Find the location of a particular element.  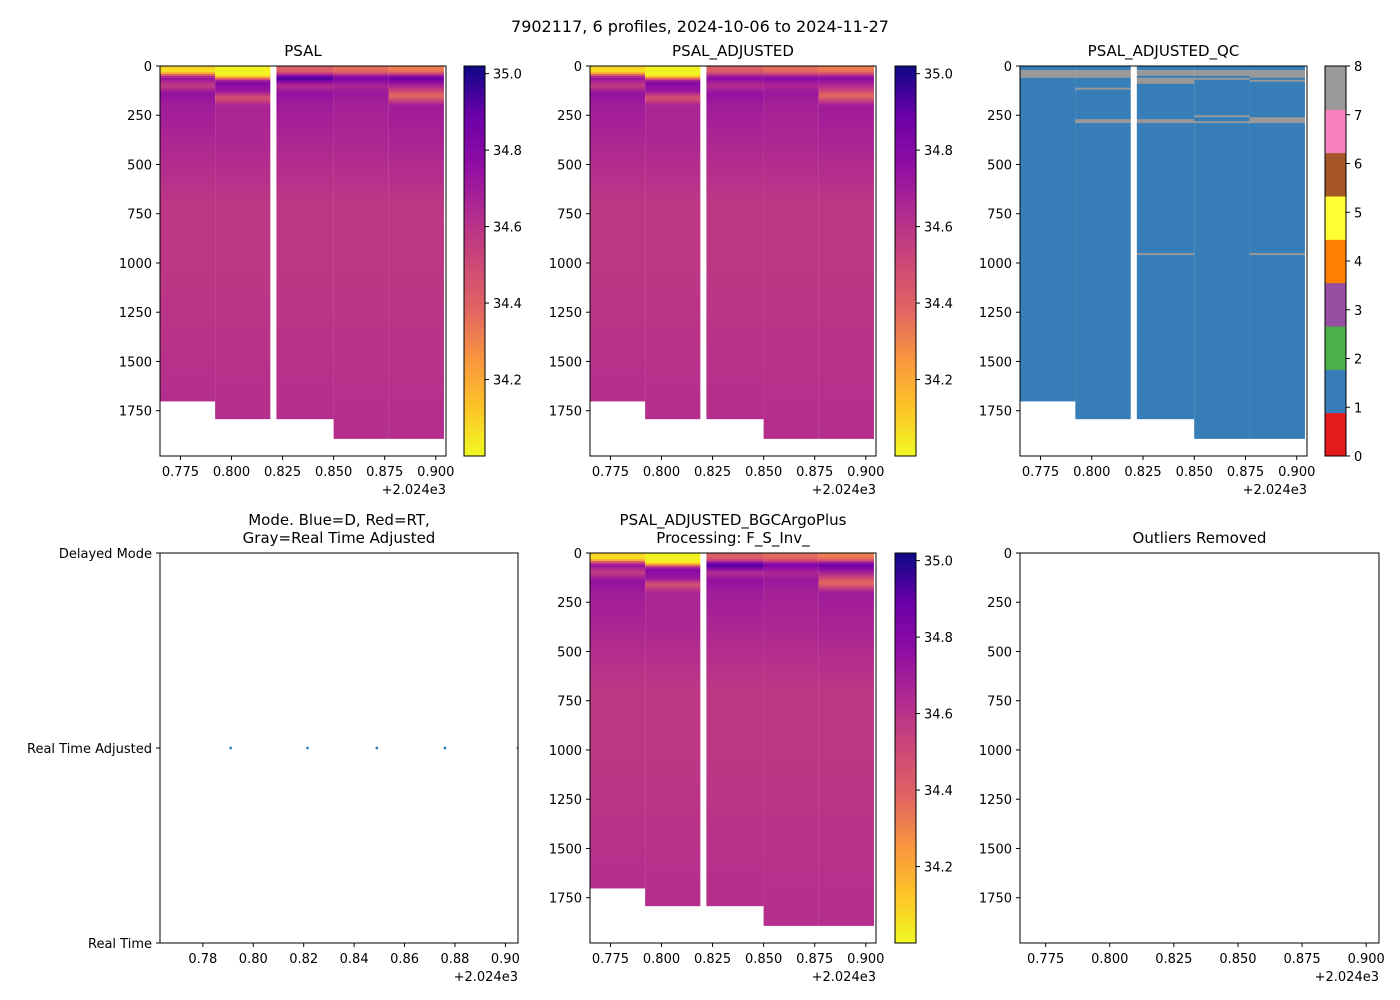

colorbar-gradient is located at coordinates (474, 261).